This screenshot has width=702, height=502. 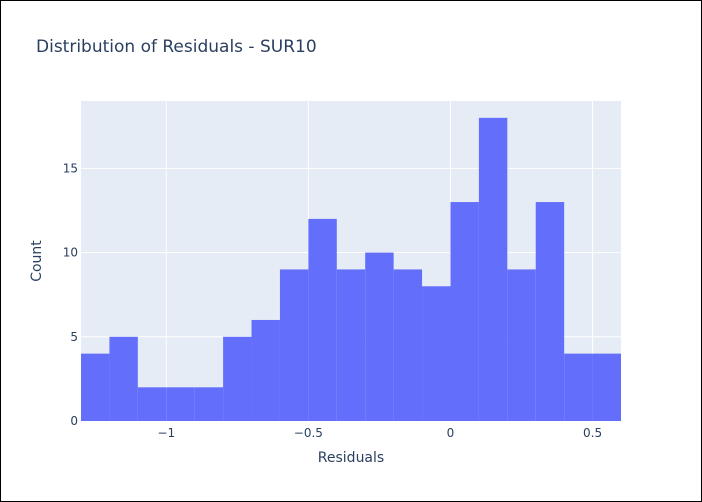 What do you see at coordinates (70, 253) in the screenshot?
I see `y-tick-label: 10` at bounding box center [70, 253].